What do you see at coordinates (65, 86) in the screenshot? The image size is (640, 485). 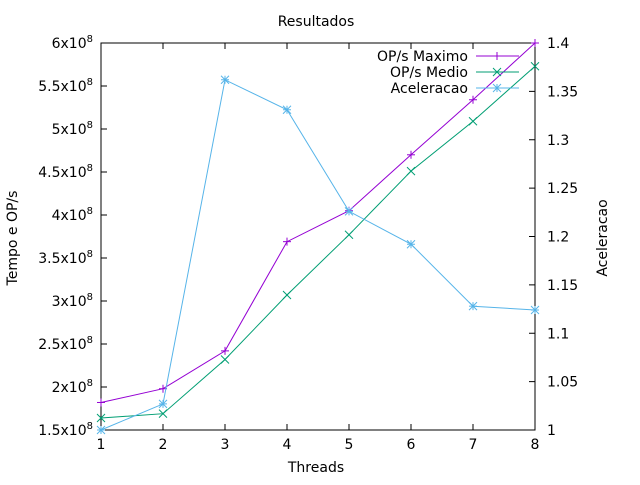 I see `y-tick-label: 5.5x10⁸` at bounding box center [65, 86].